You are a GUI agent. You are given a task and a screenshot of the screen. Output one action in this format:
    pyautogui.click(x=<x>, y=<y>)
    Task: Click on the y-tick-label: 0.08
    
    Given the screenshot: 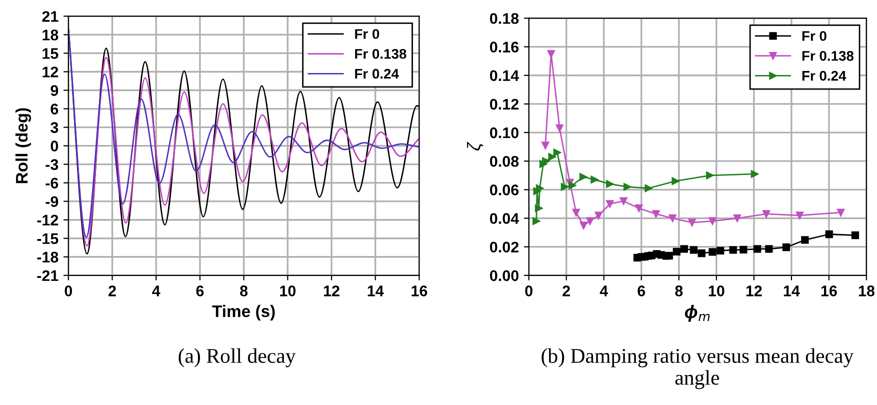 What is the action you would take?
    pyautogui.click(x=504, y=161)
    